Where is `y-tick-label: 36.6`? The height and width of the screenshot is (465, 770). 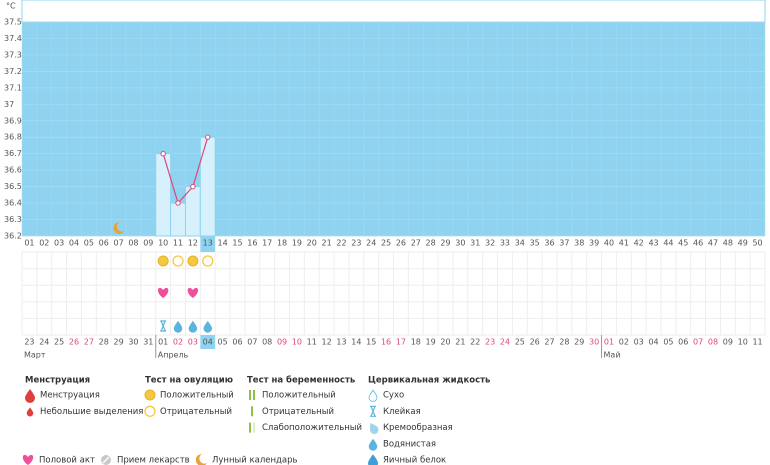 y-tick-label: 36.6 is located at coordinates (13, 170).